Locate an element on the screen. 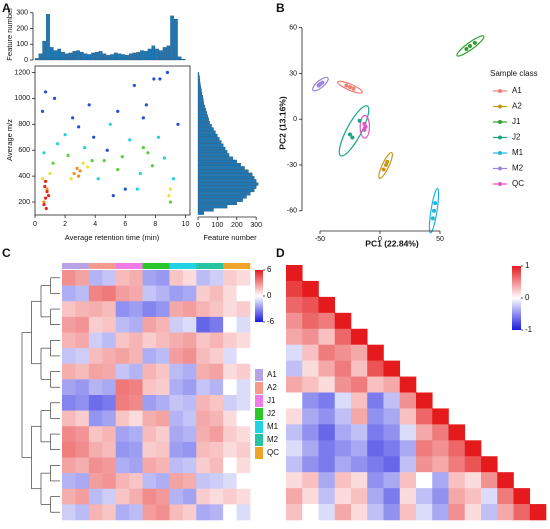  class-label: J2 is located at coordinates (271, 413).